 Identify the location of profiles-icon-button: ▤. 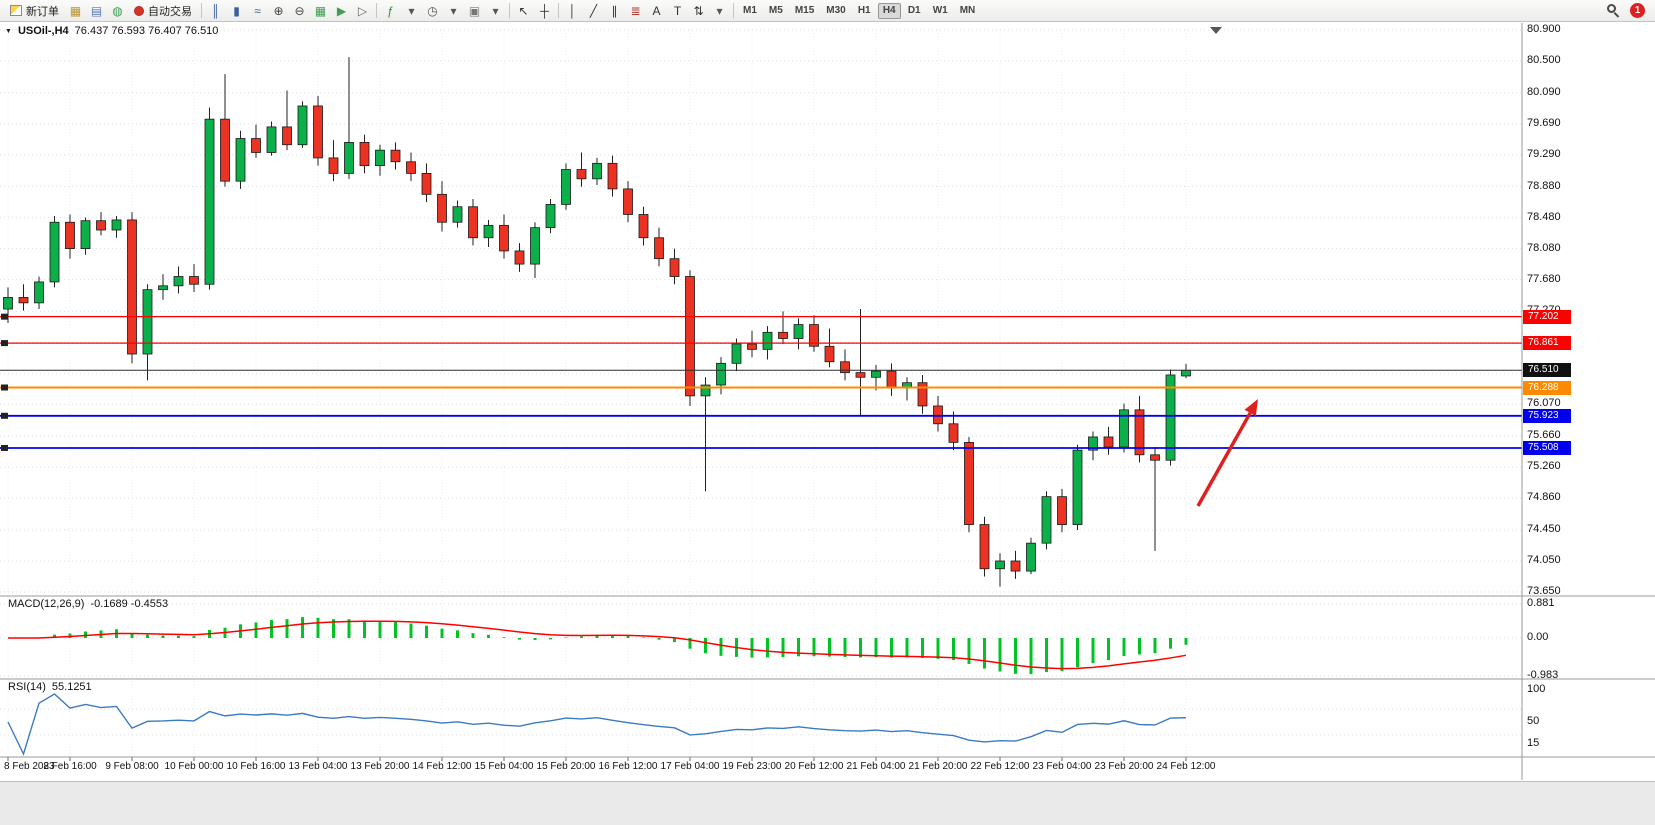
(96, 11).